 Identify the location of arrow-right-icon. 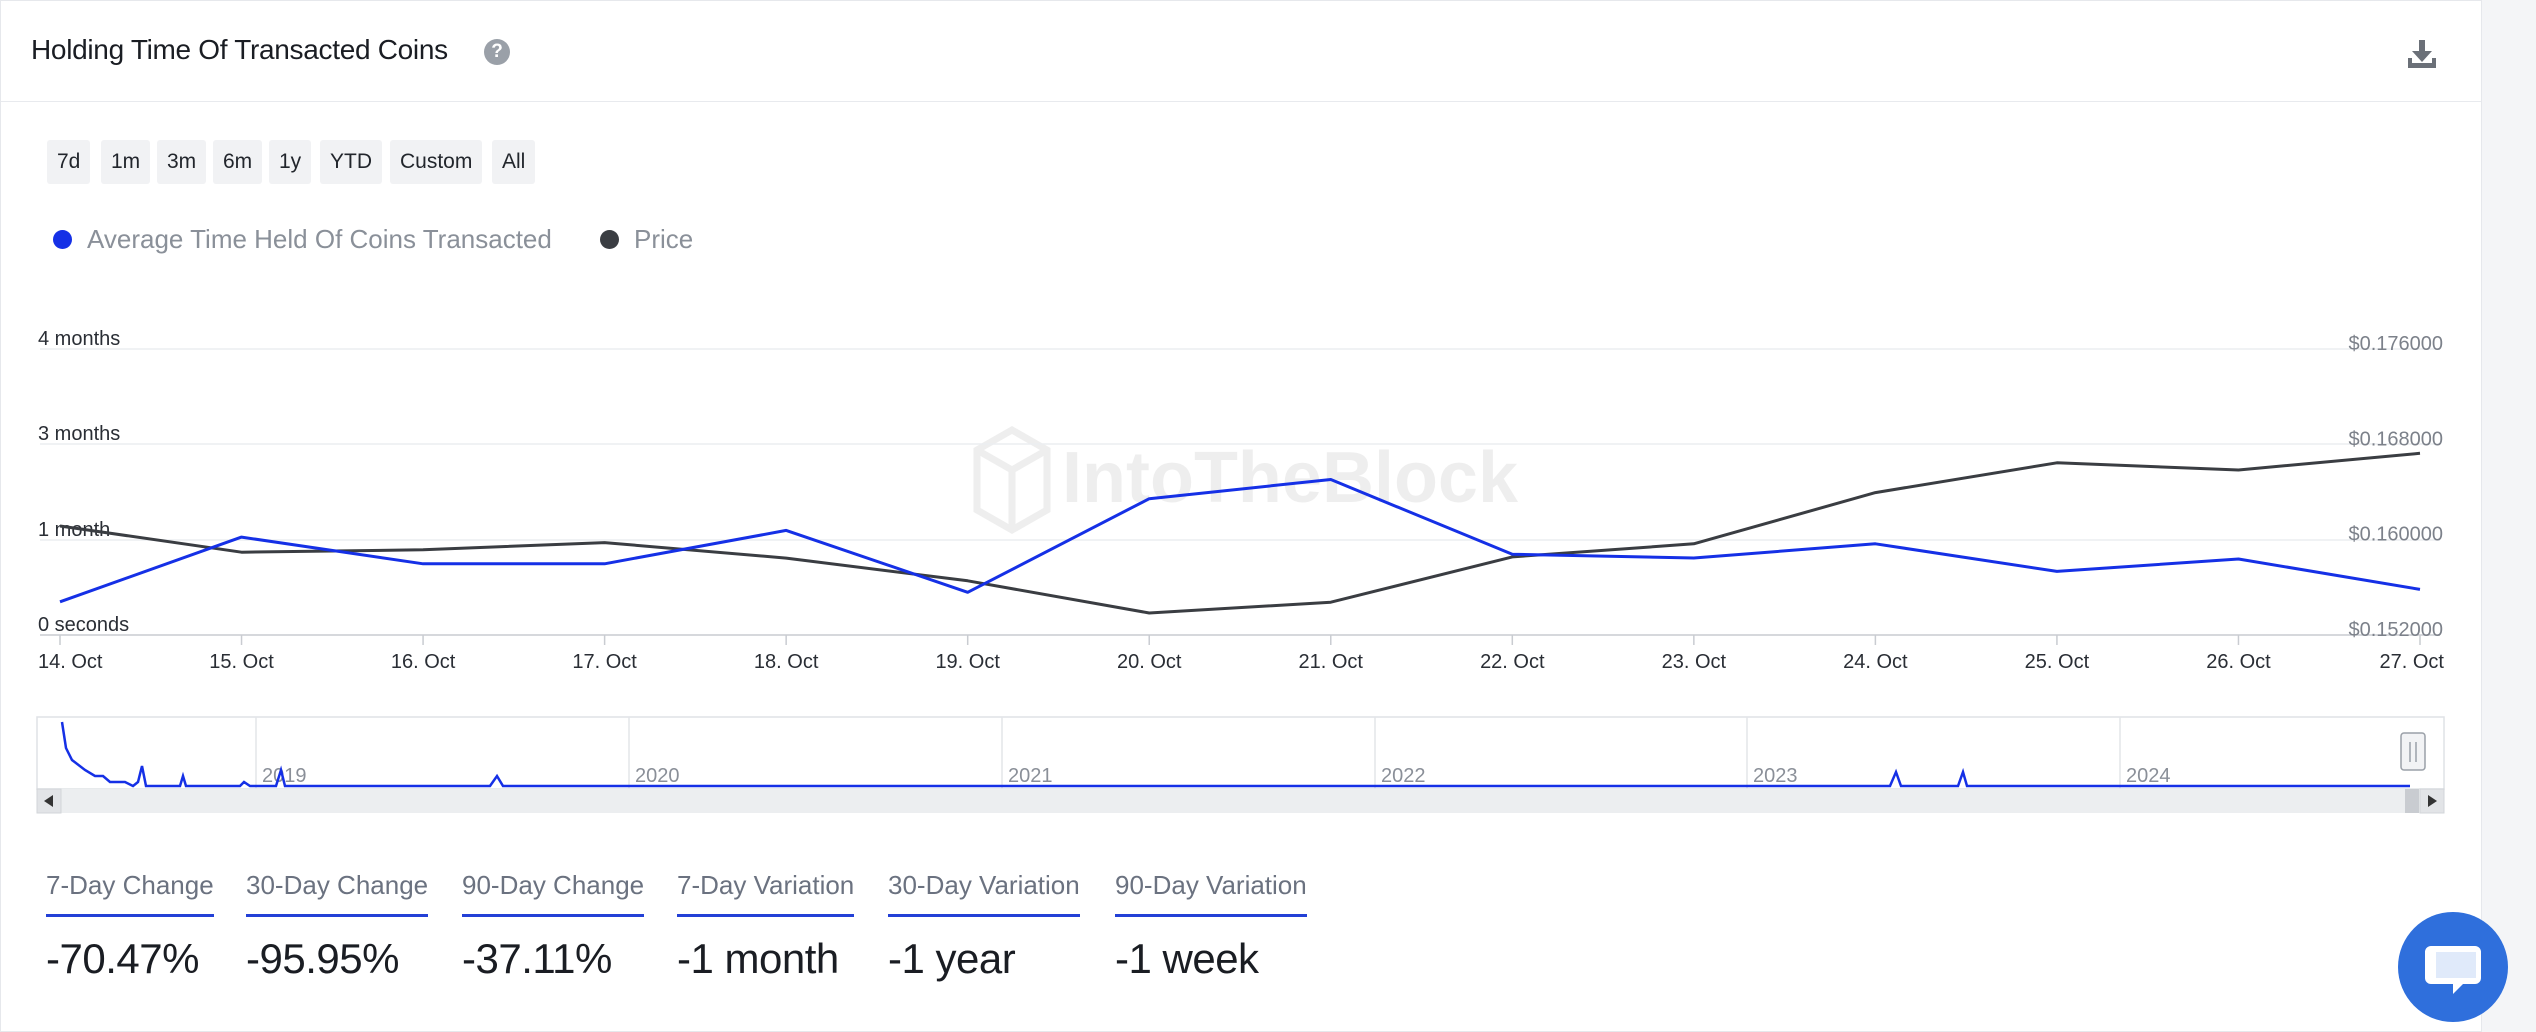
(2432, 801).